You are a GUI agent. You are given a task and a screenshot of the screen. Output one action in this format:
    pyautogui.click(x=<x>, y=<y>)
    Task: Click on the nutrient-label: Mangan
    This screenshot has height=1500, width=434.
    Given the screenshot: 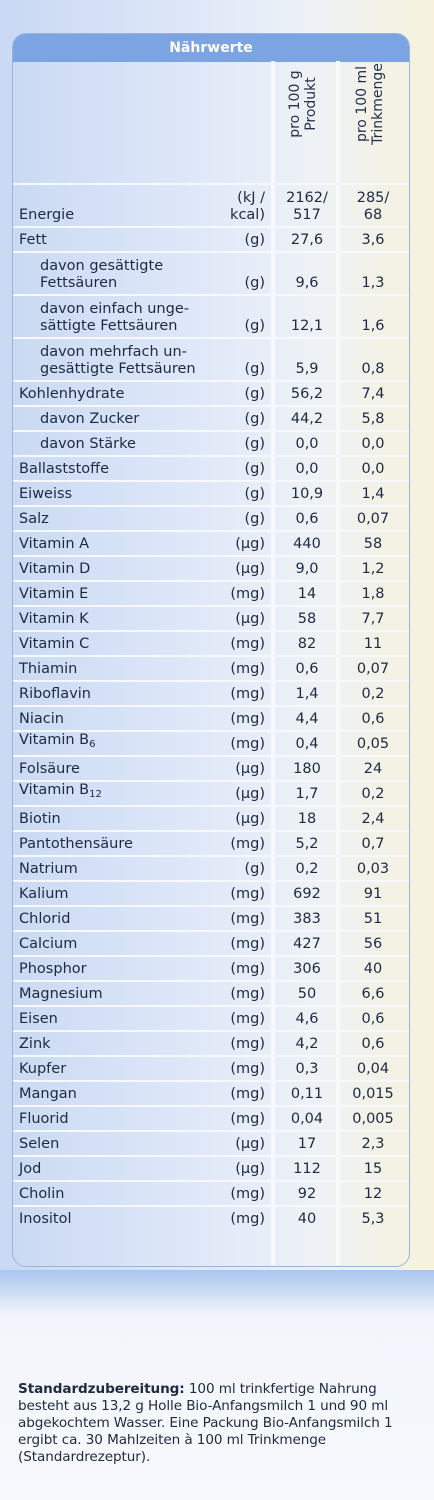 What is the action you would take?
    pyautogui.click(x=48, y=1094)
    